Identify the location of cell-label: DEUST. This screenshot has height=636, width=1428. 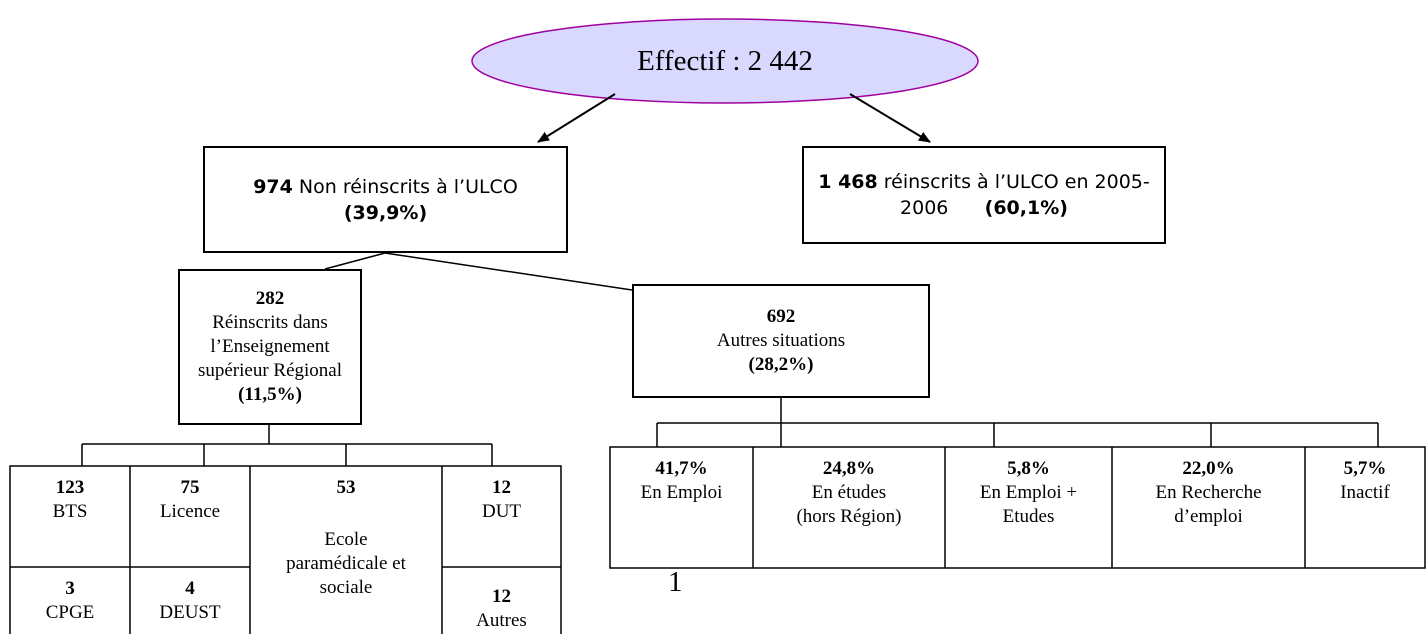
(190, 612).